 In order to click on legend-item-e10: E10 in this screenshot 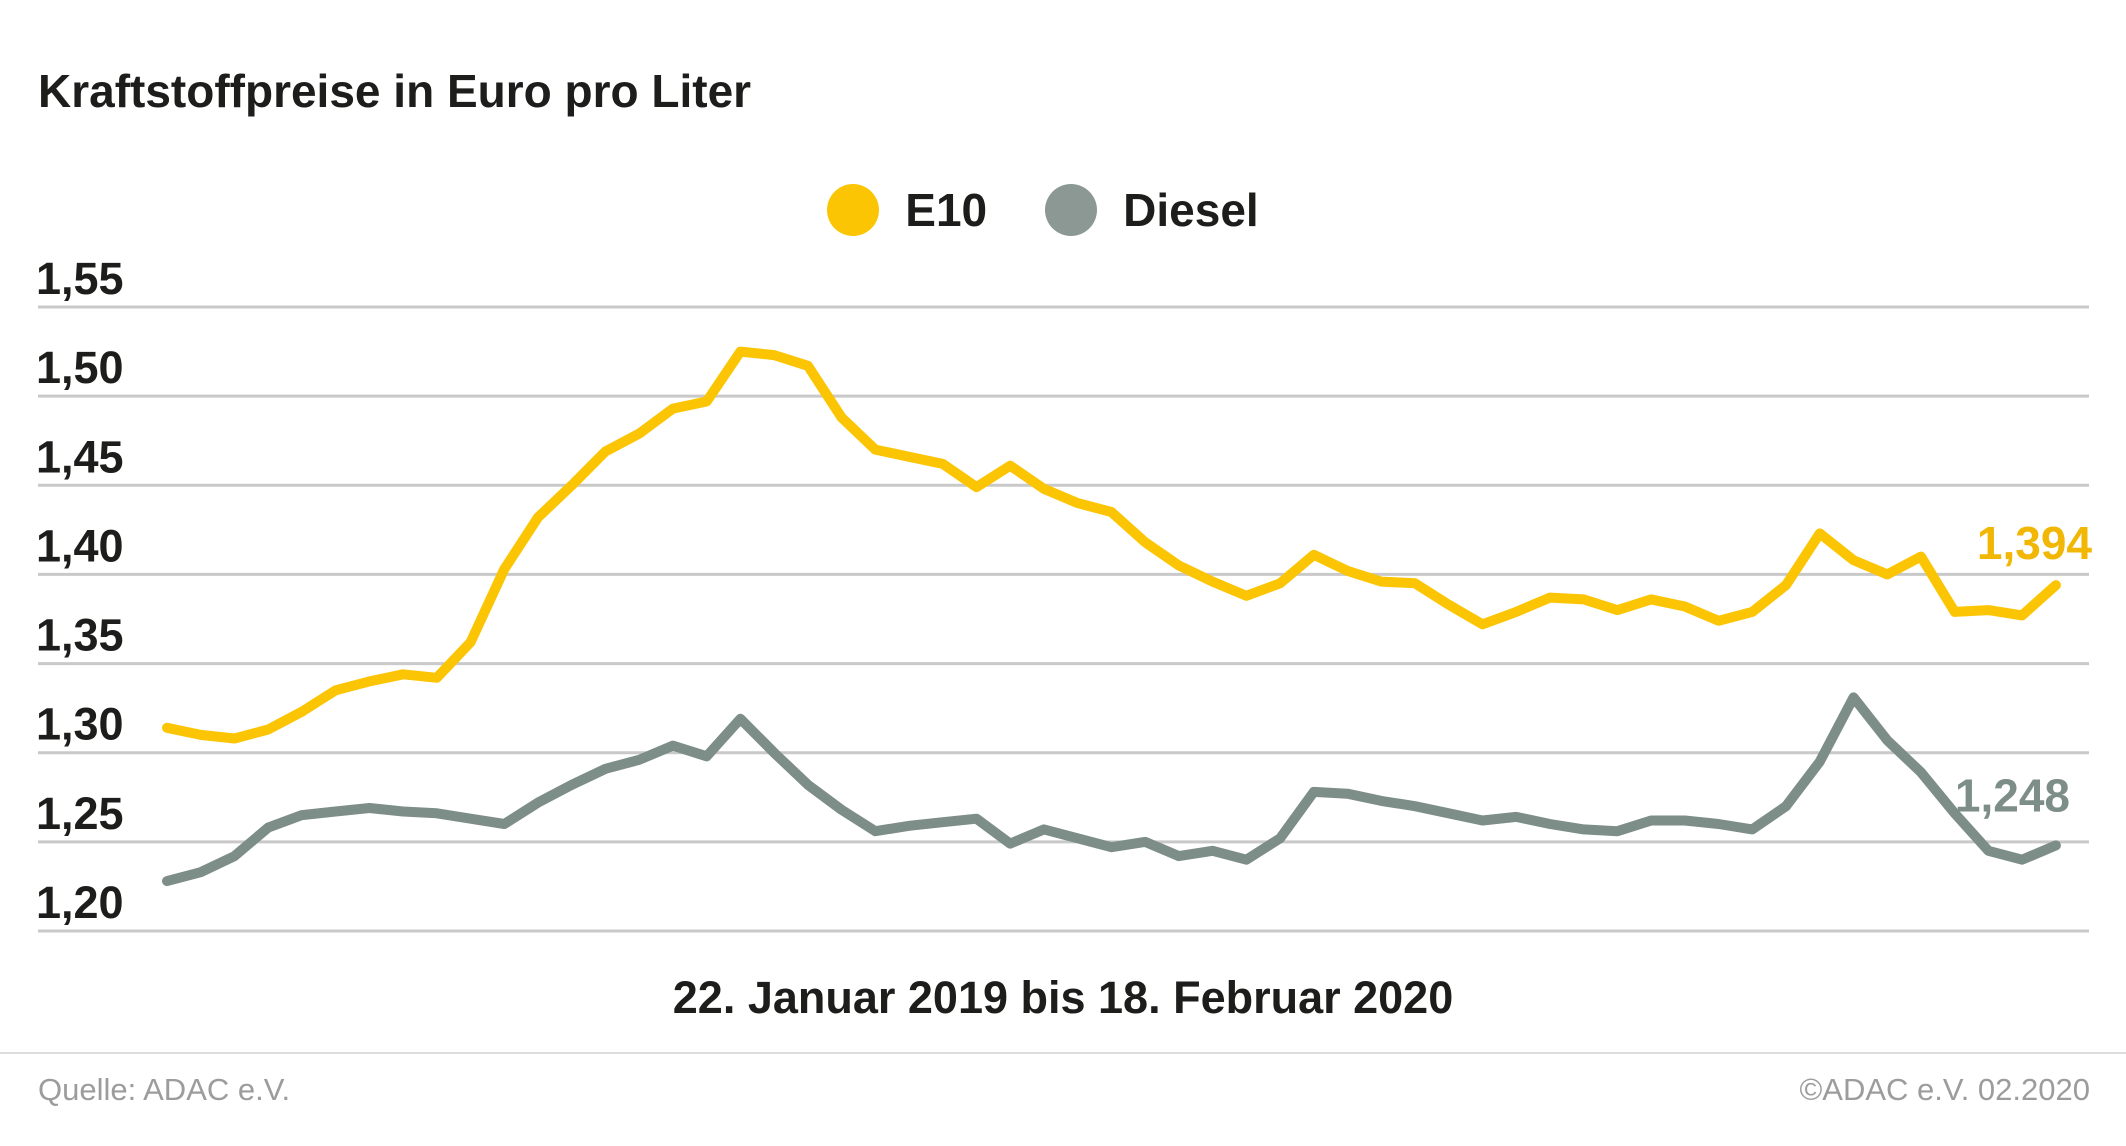, I will do `click(907, 210)`.